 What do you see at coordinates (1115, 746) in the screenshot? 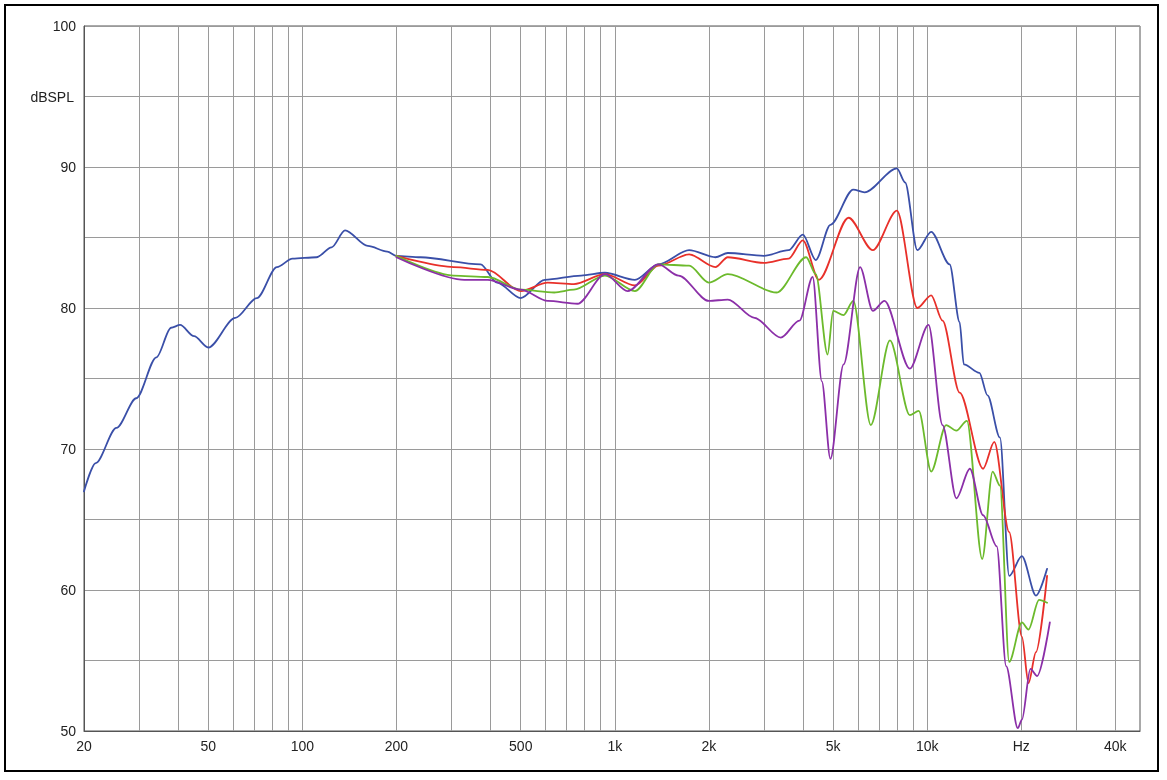
I see `x-tick-label: 40k` at bounding box center [1115, 746].